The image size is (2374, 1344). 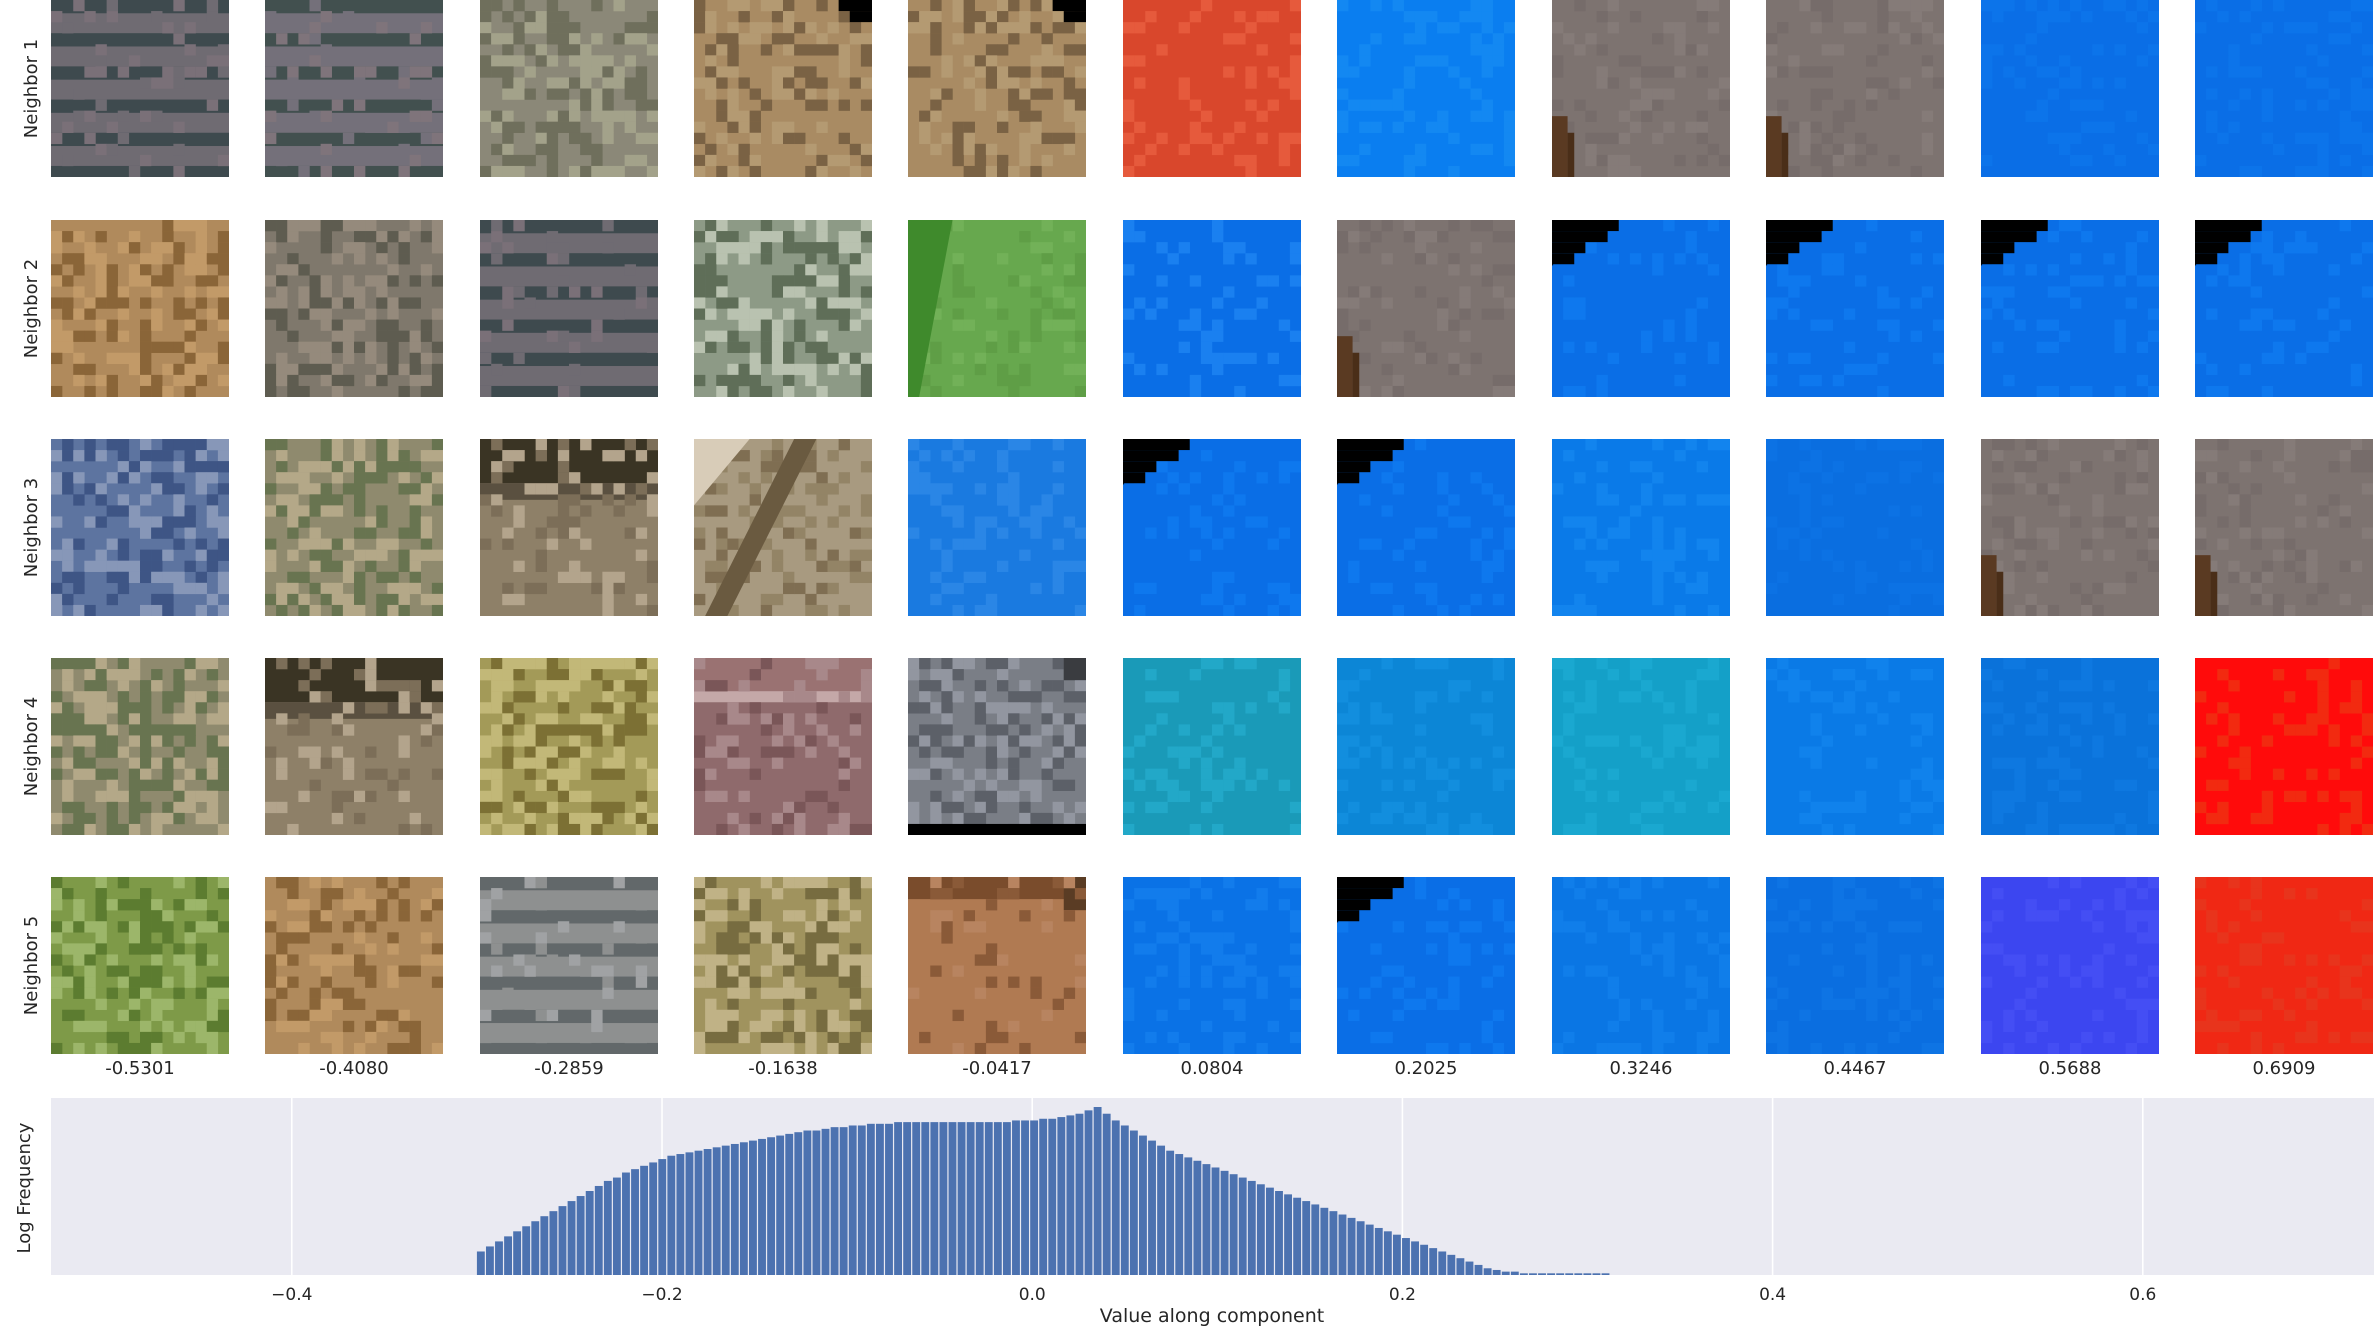 What do you see at coordinates (24, 1187) in the screenshot?
I see `histogram-y-axis-label: Log Frequency` at bounding box center [24, 1187].